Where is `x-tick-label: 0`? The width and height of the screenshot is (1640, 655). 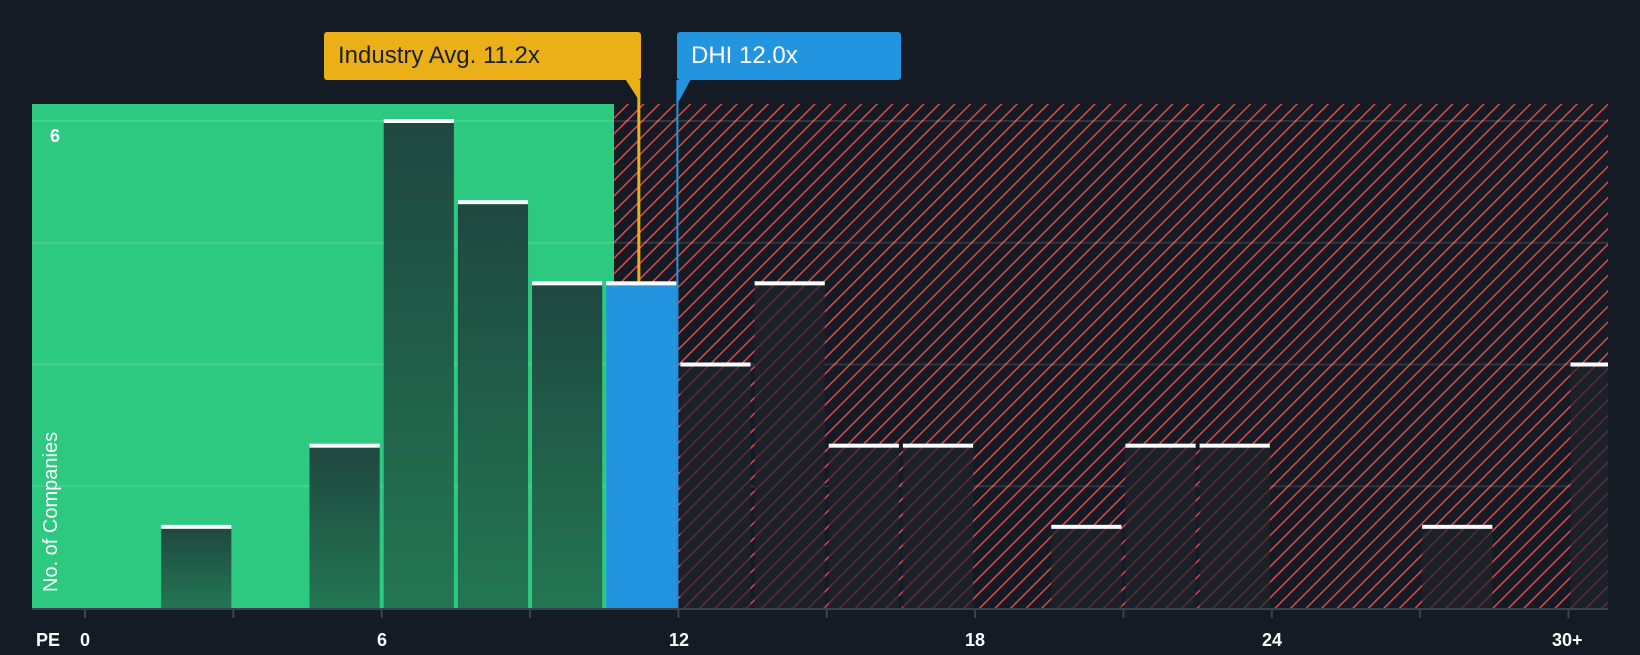
x-tick-label: 0 is located at coordinates (85, 640).